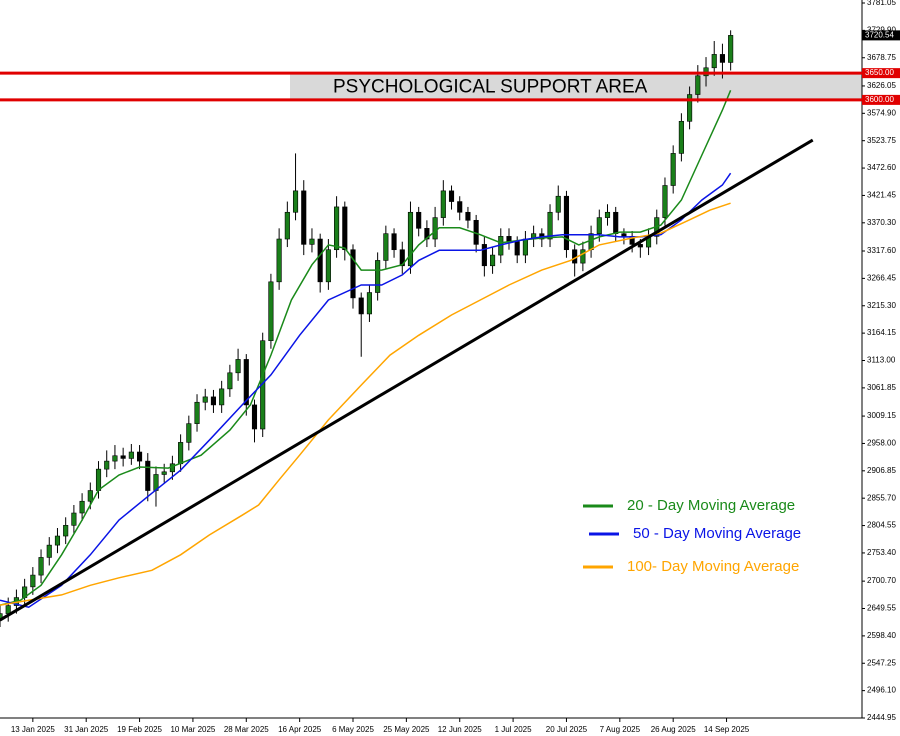 The width and height of the screenshot is (900, 736). I want to click on legend-label: 100- Day Moving Average, so click(713, 566).